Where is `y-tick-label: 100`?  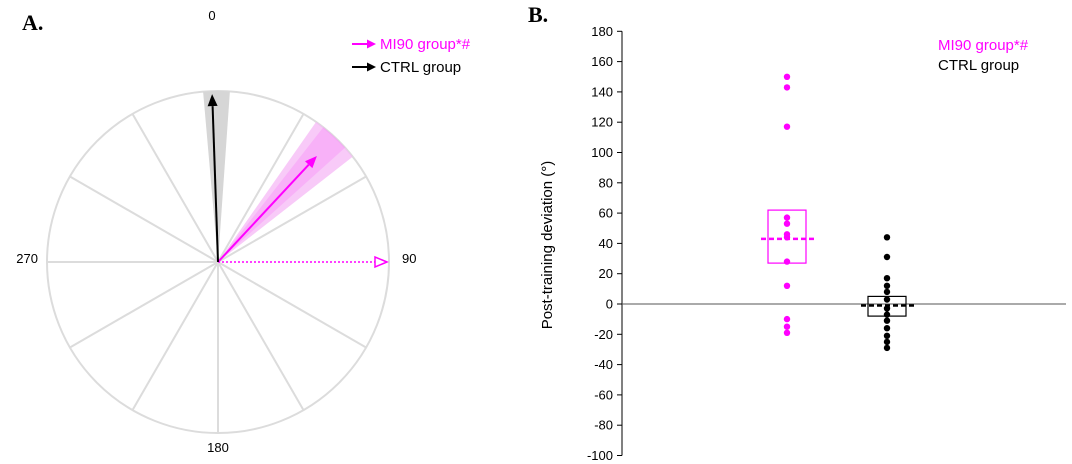 y-tick-label: 100 is located at coordinates (602, 152).